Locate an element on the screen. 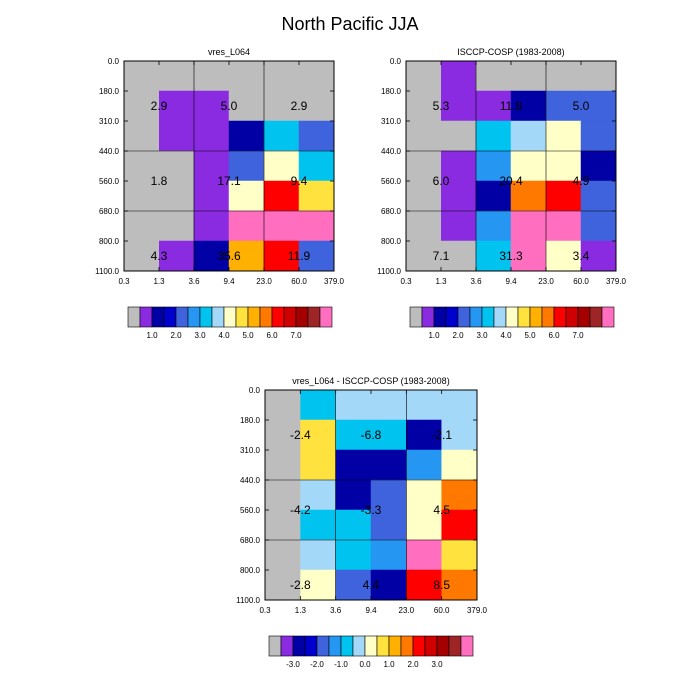  y-tick-label: 310.0 is located at coordinates (250, 450).